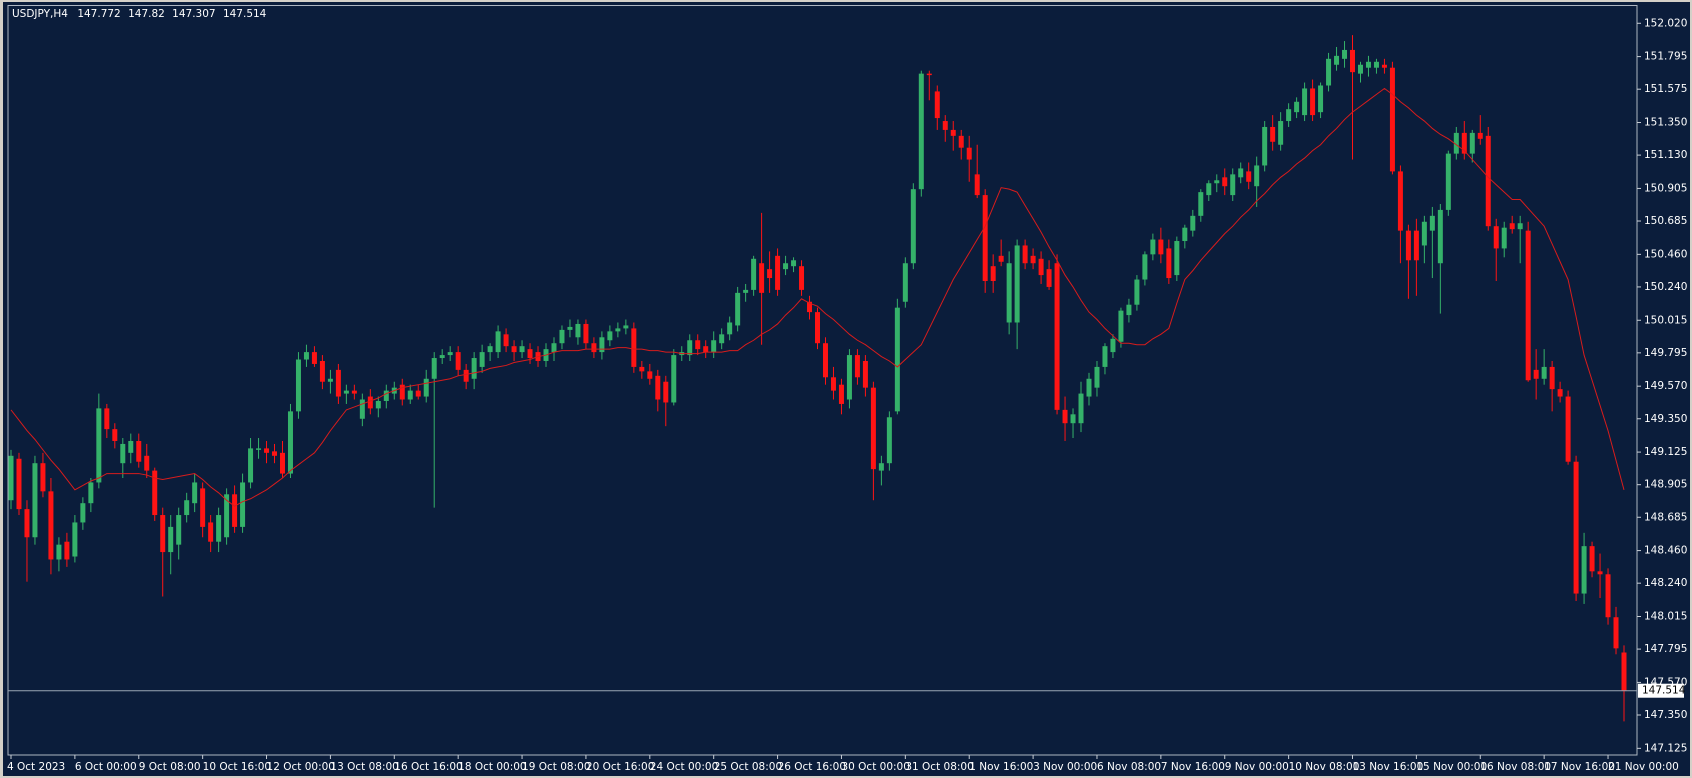  I want to click on y-tick-label: 150.460, so click(1665, 254).